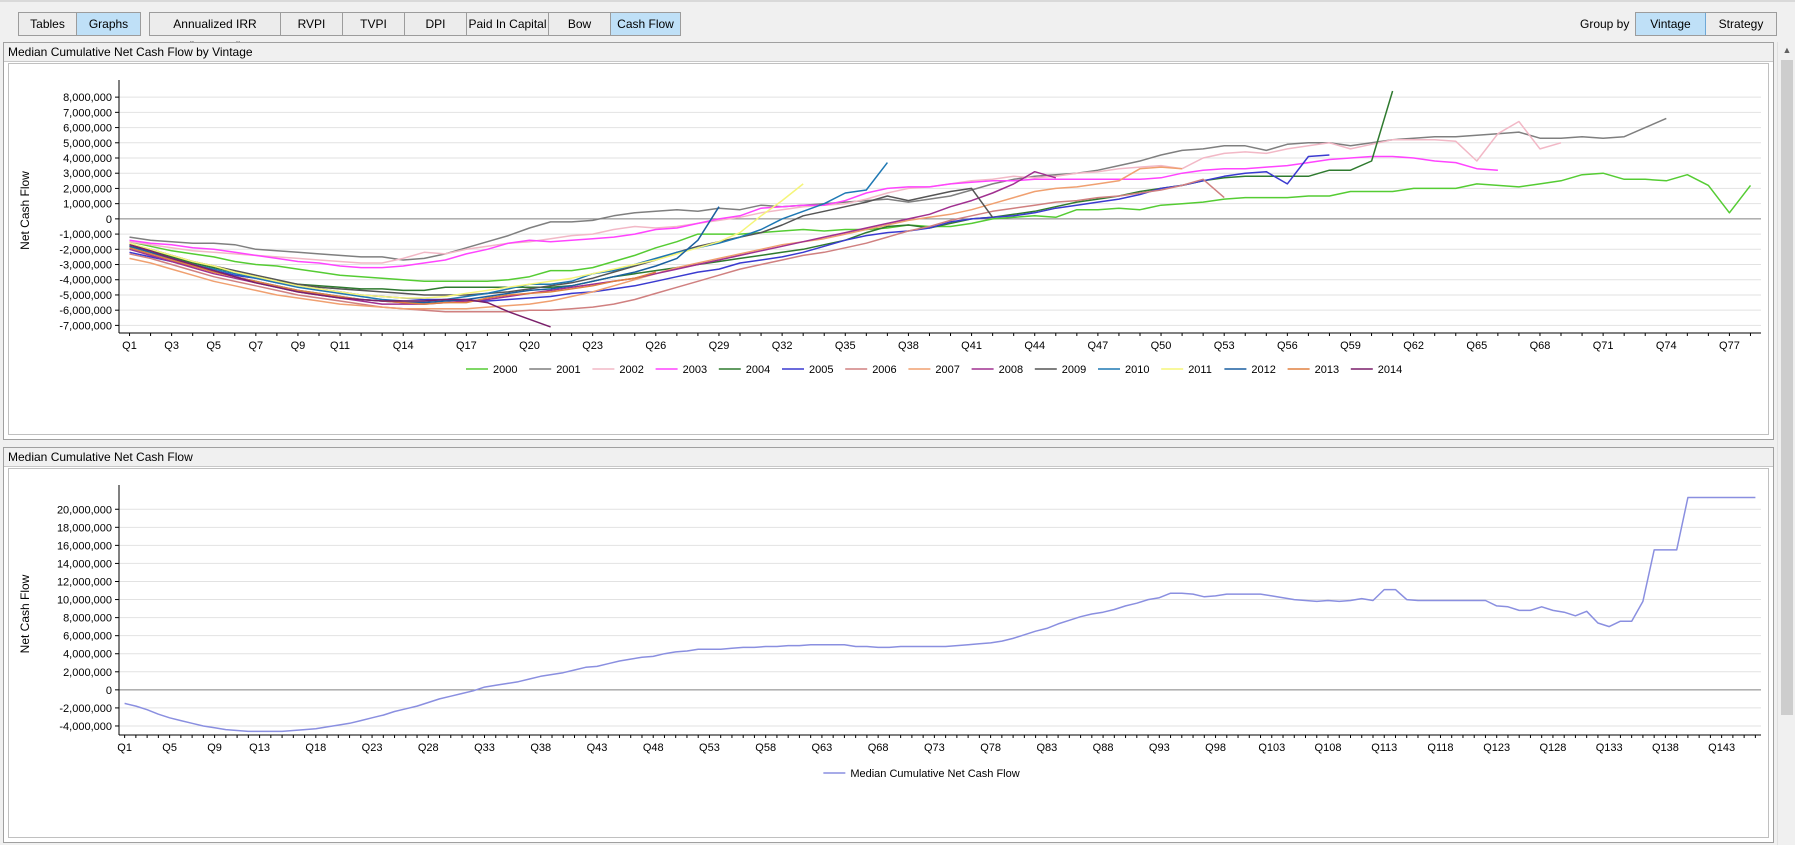  What do you see at coordinates (884, 370) in the screenshot?
I see `legend-label: 2006` at bounding box center [884, 370].